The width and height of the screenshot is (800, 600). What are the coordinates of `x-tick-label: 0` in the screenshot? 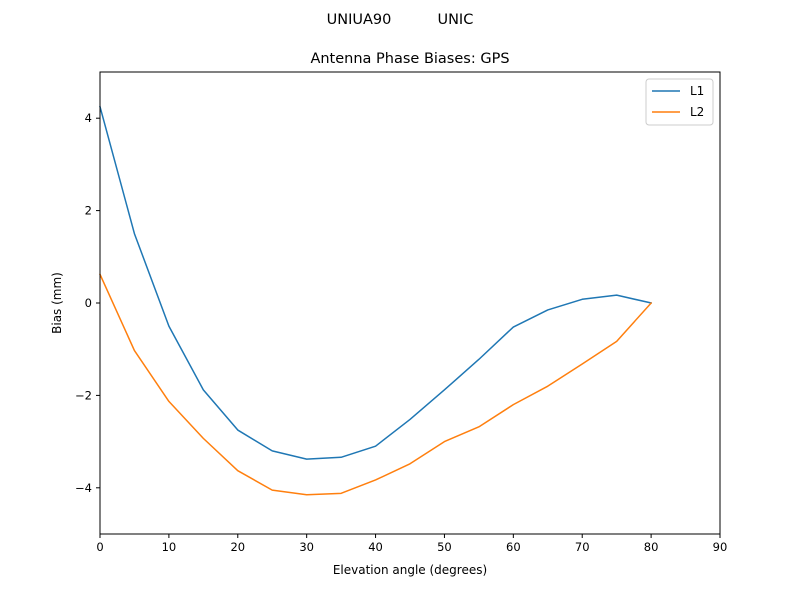 It's located at (99, 547).